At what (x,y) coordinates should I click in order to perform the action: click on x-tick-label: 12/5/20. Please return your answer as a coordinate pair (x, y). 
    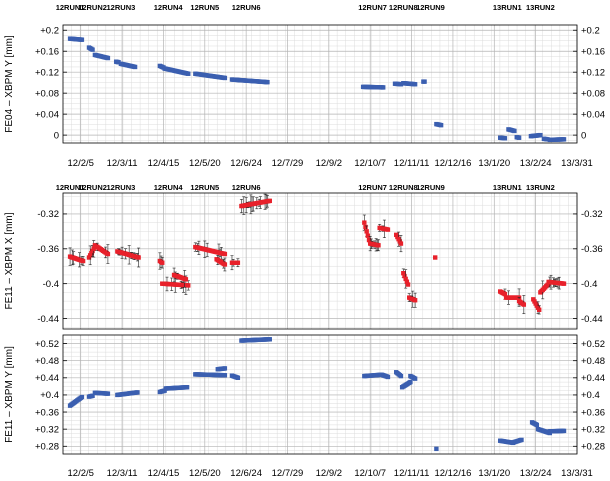
    Looking at the image, I should click on (205, 163).